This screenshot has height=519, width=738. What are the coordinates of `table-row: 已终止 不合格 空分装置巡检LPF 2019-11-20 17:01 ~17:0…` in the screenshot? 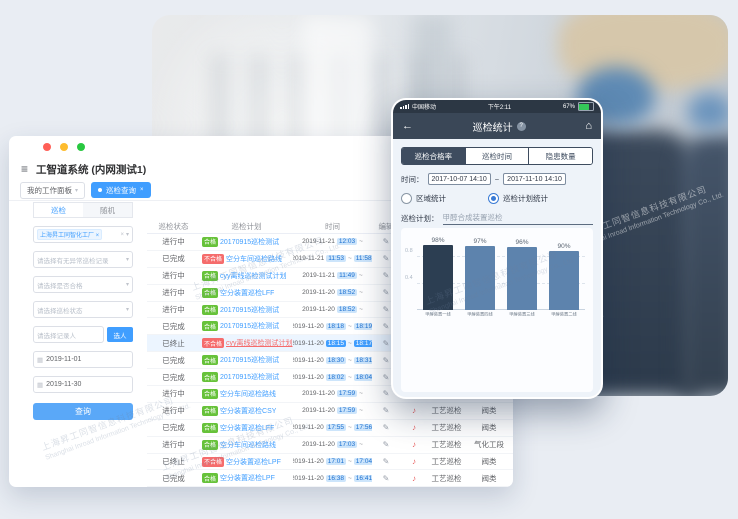 It's located at (330, 462).